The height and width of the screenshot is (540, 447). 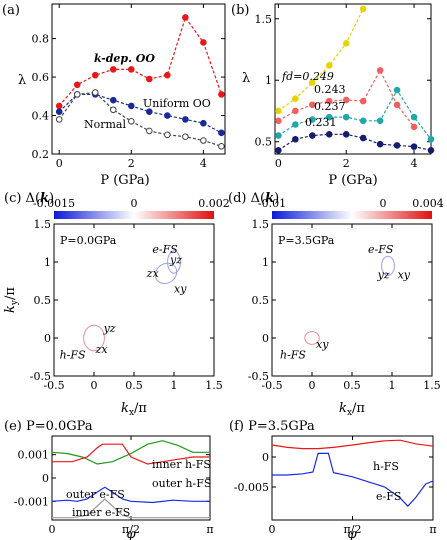 I want to click on x-tick-label: 4, so click(x=414, y=163).